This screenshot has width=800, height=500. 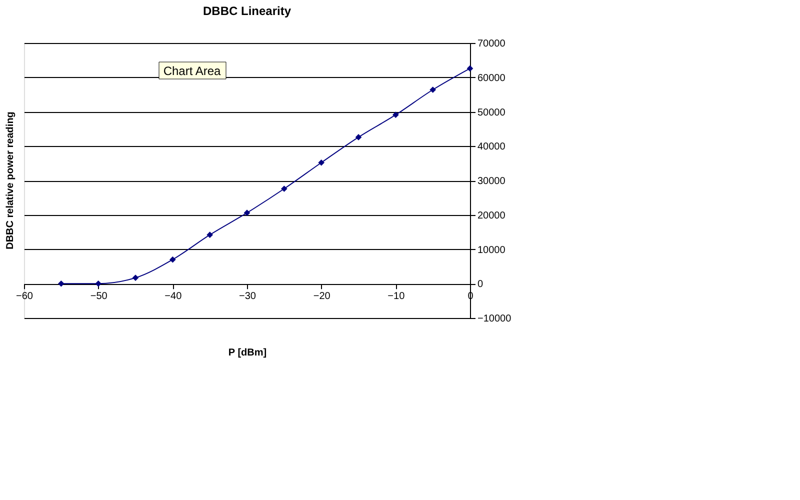 What do you see at coordinates (192, 71) in the screenshot?
I see `annotation: Chart Area` at bounding box center [192, 71].